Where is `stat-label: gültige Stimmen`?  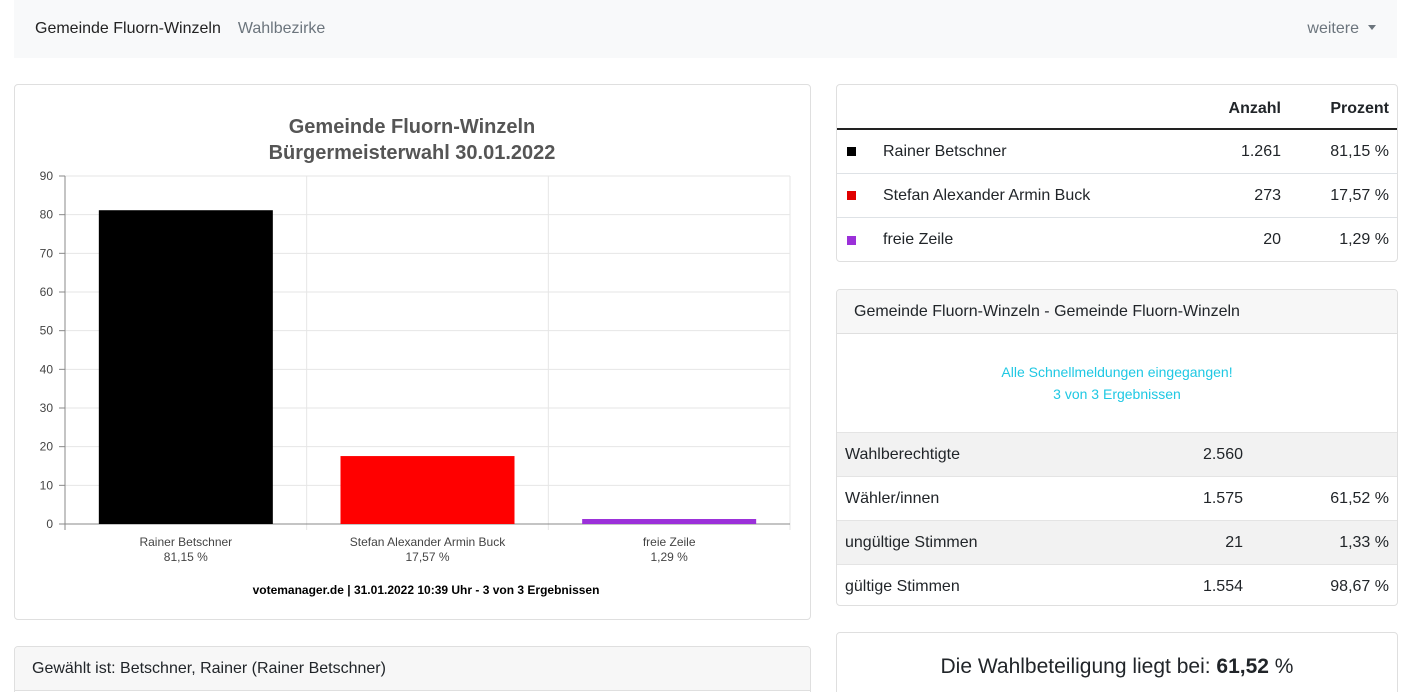
stat-label: gültige Stimmen is located at coordinates (902, 586).